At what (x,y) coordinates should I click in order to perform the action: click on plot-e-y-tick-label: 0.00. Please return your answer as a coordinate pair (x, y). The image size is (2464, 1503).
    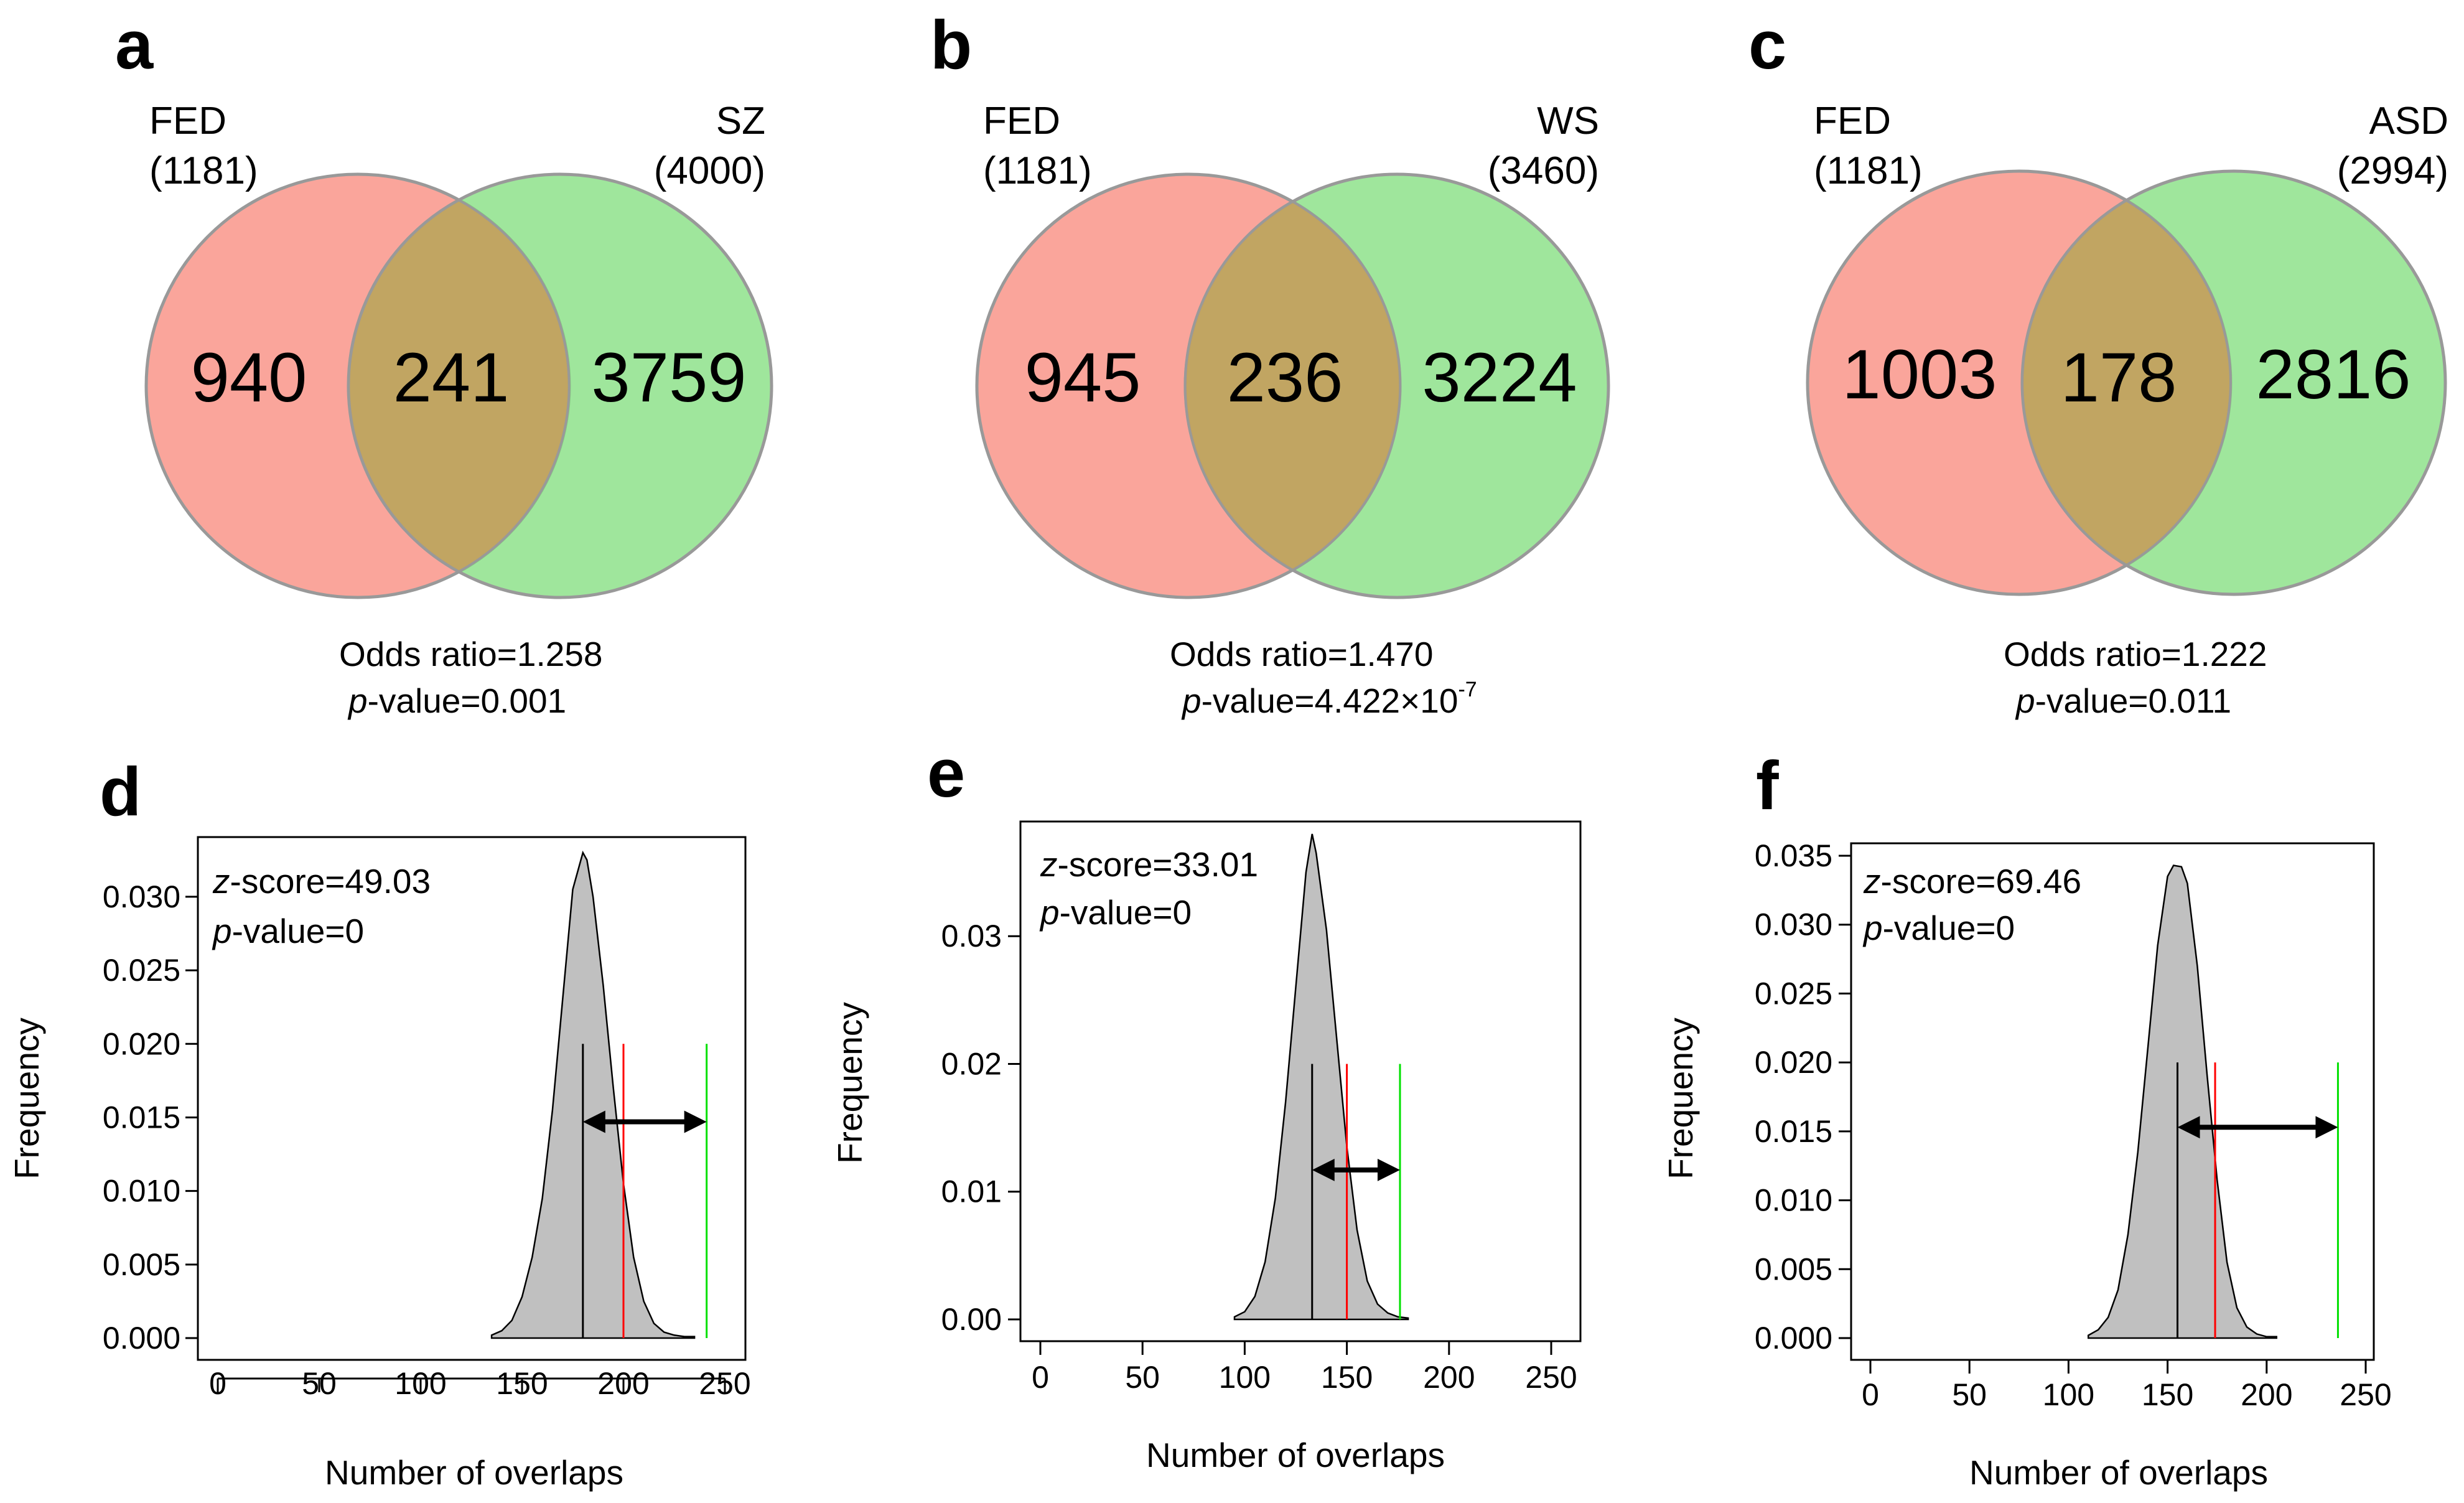
    Looking at the image, I should click on (971, 1320).